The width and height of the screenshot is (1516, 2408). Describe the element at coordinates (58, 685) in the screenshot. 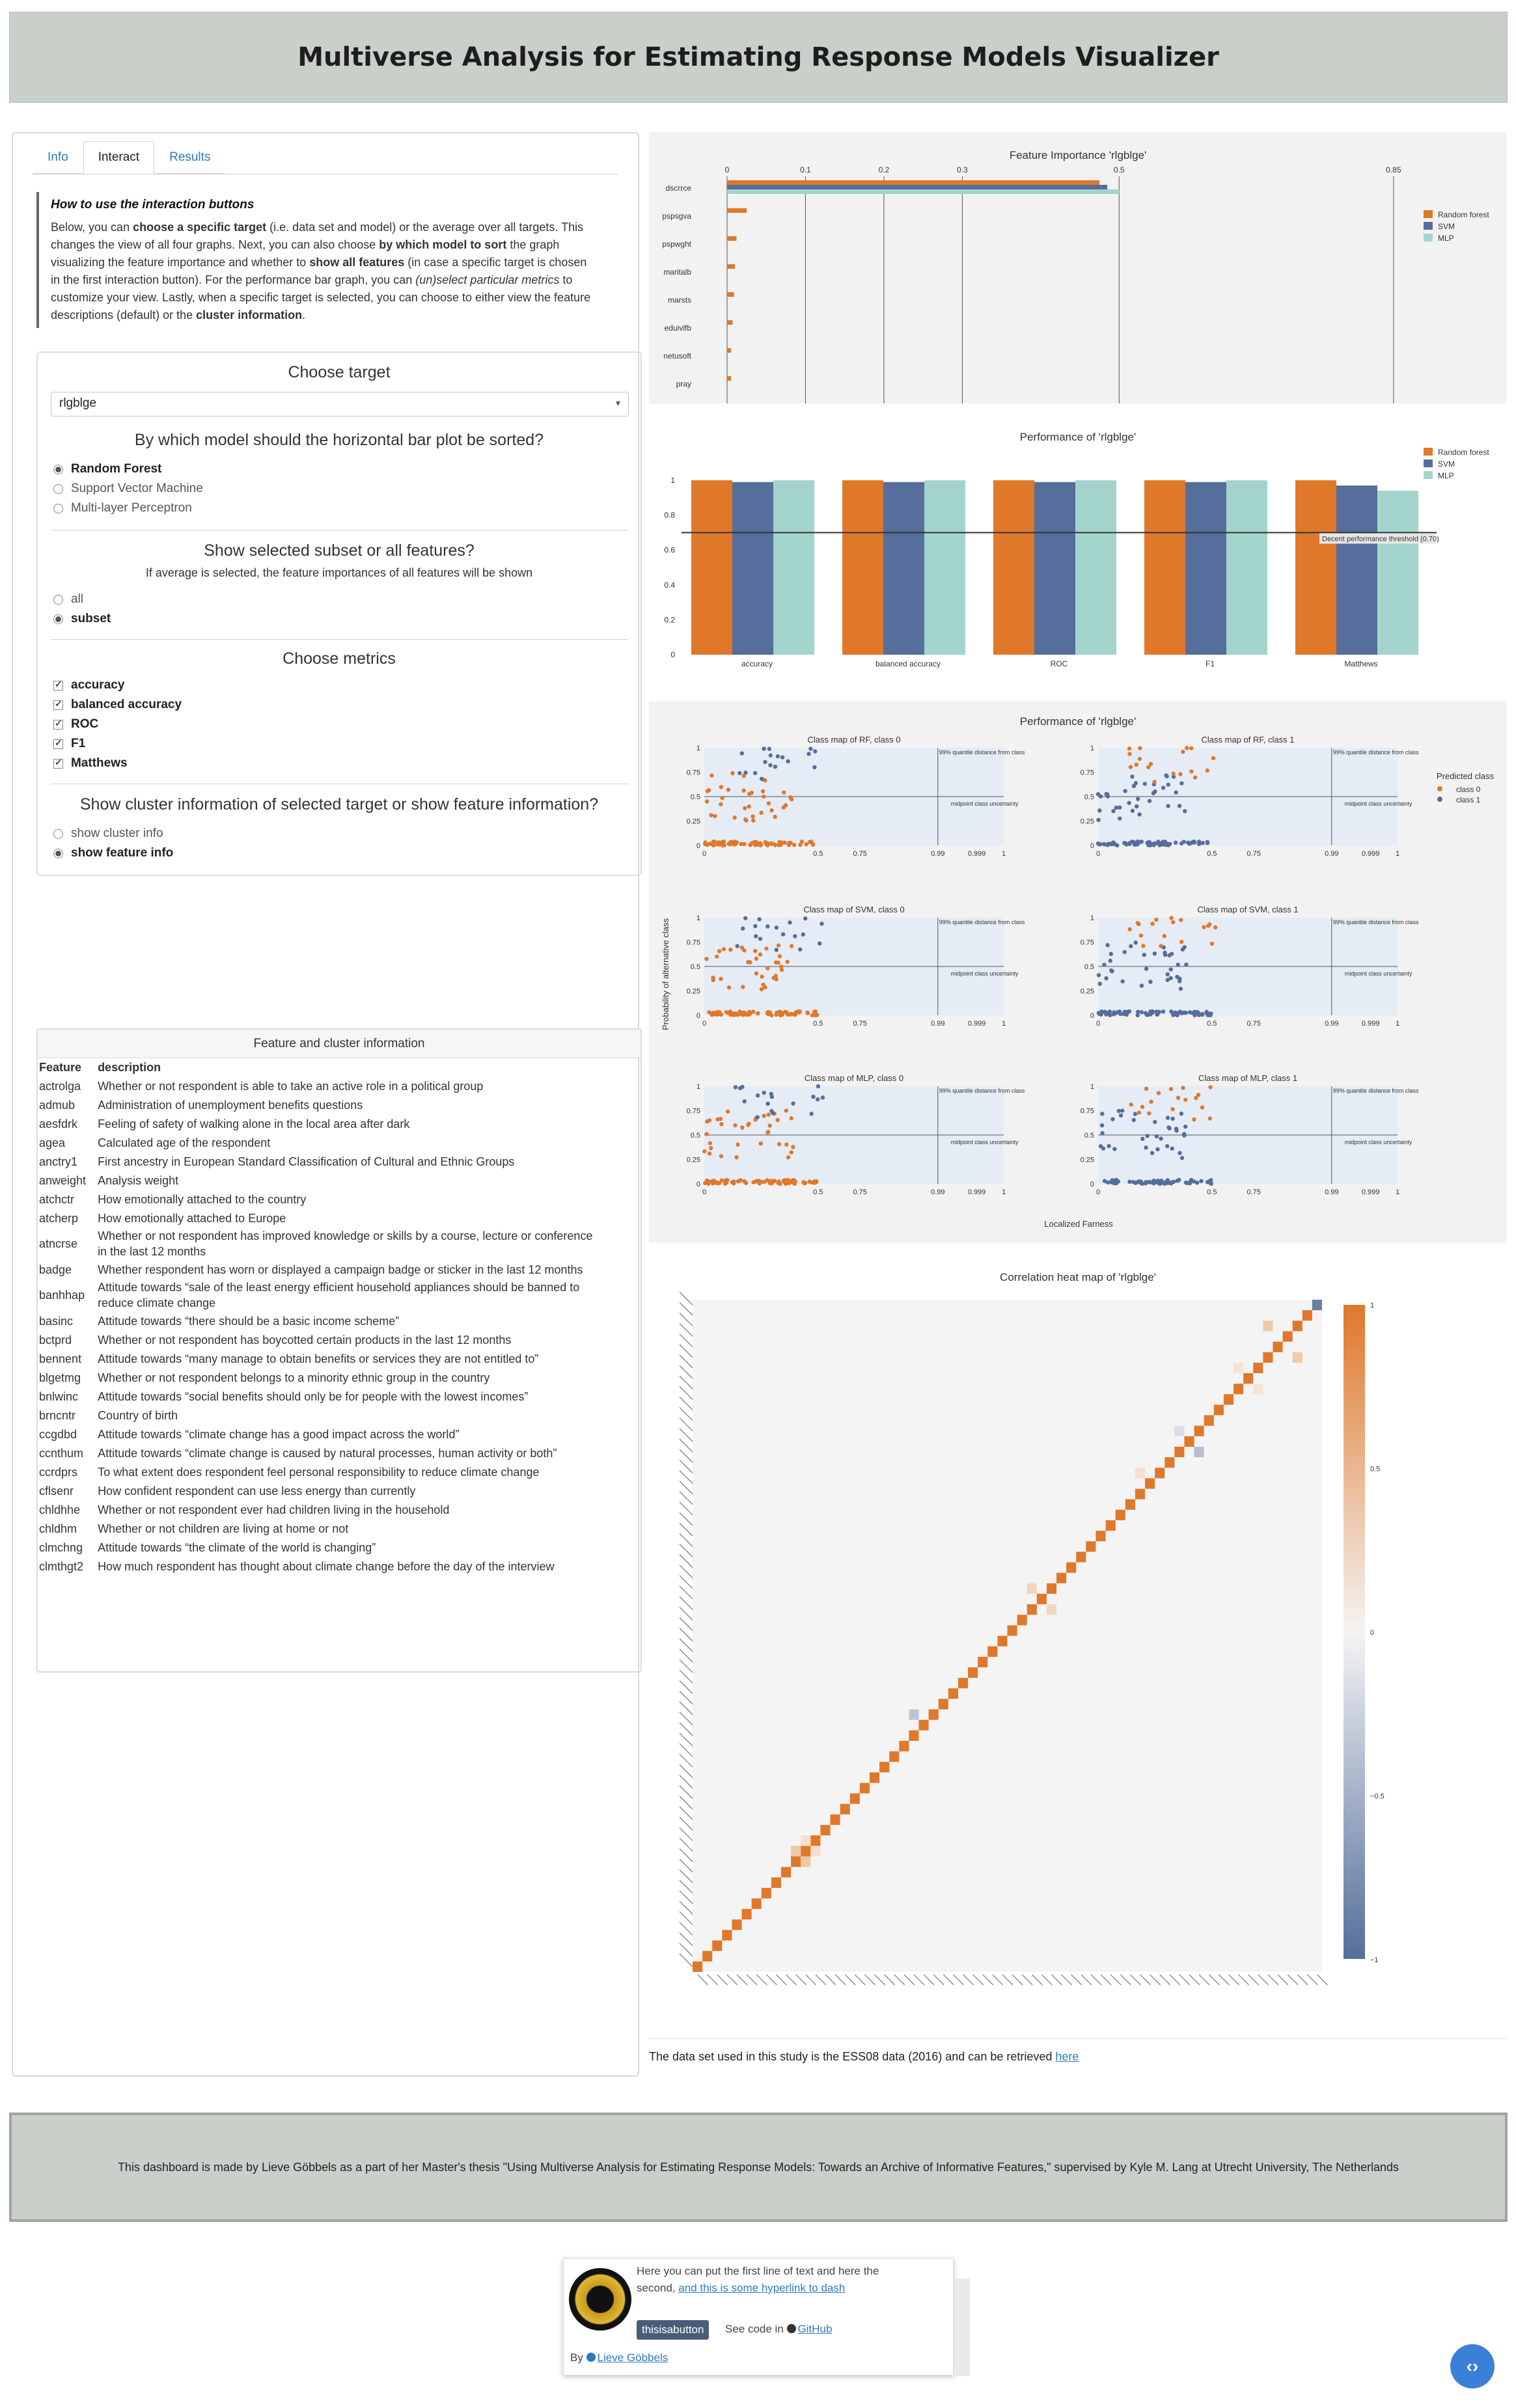

I see `checkbox-icon` at that location.